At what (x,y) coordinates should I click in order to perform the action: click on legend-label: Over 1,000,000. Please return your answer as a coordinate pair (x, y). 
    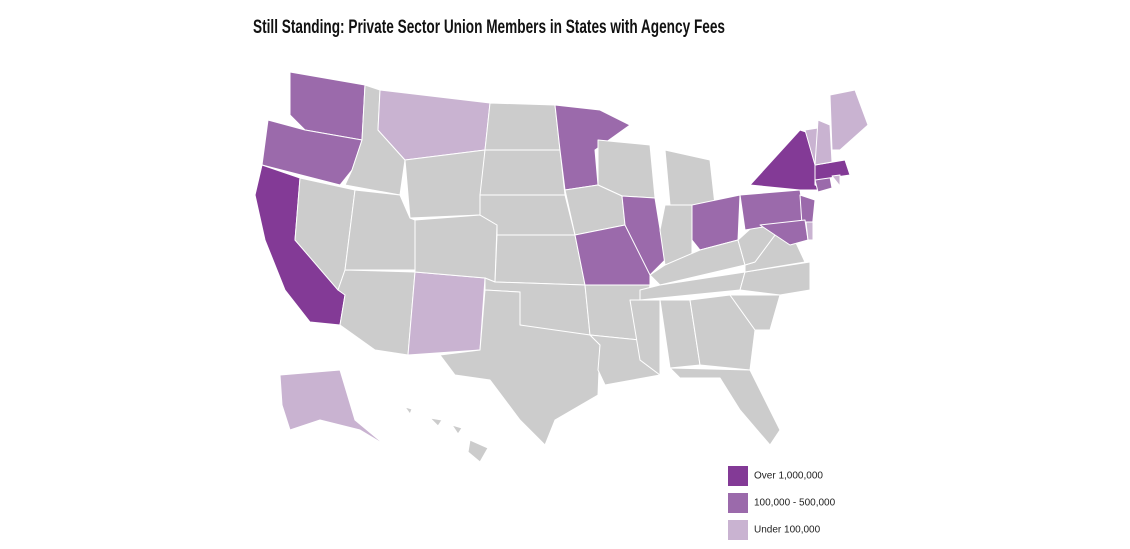
    Looking at the image, I should click on (788, 476).